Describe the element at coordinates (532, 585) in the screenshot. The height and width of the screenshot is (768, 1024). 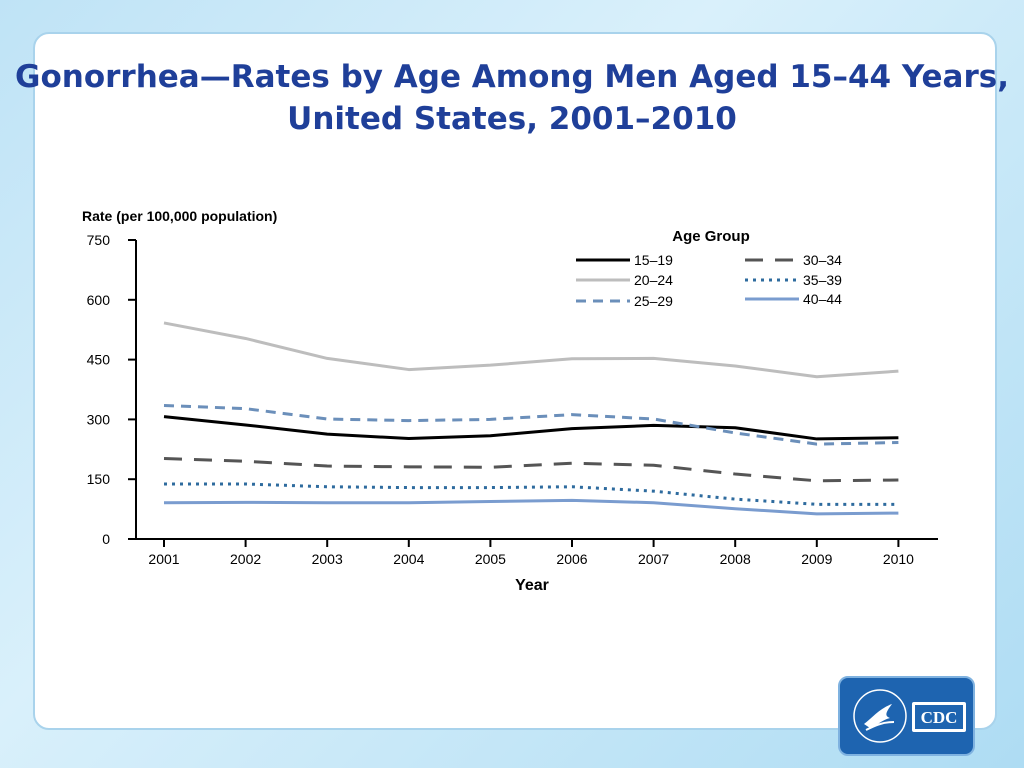
I see `x-axis-label: Year` at that location.